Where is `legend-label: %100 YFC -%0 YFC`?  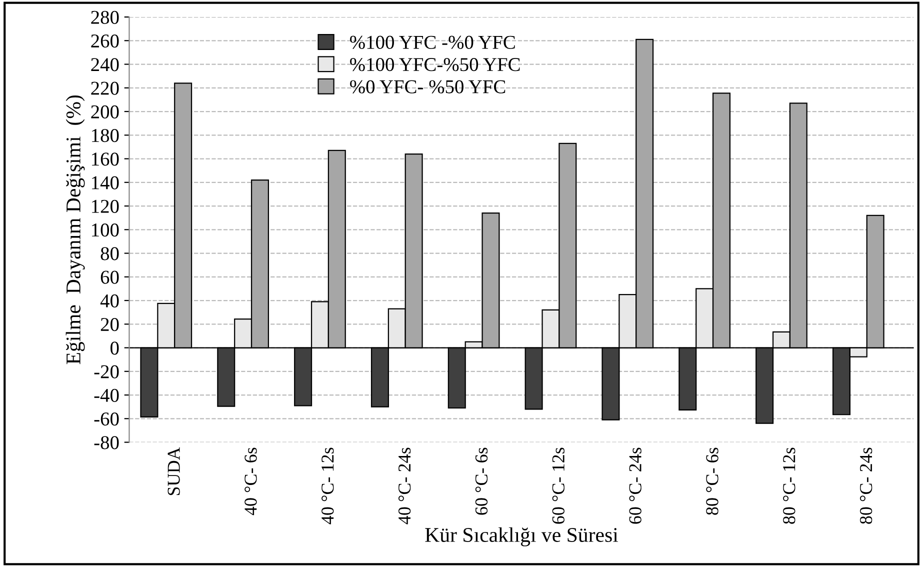
legend-label: %100 YFC -%0 YFC is located at coordinates (432, 42).